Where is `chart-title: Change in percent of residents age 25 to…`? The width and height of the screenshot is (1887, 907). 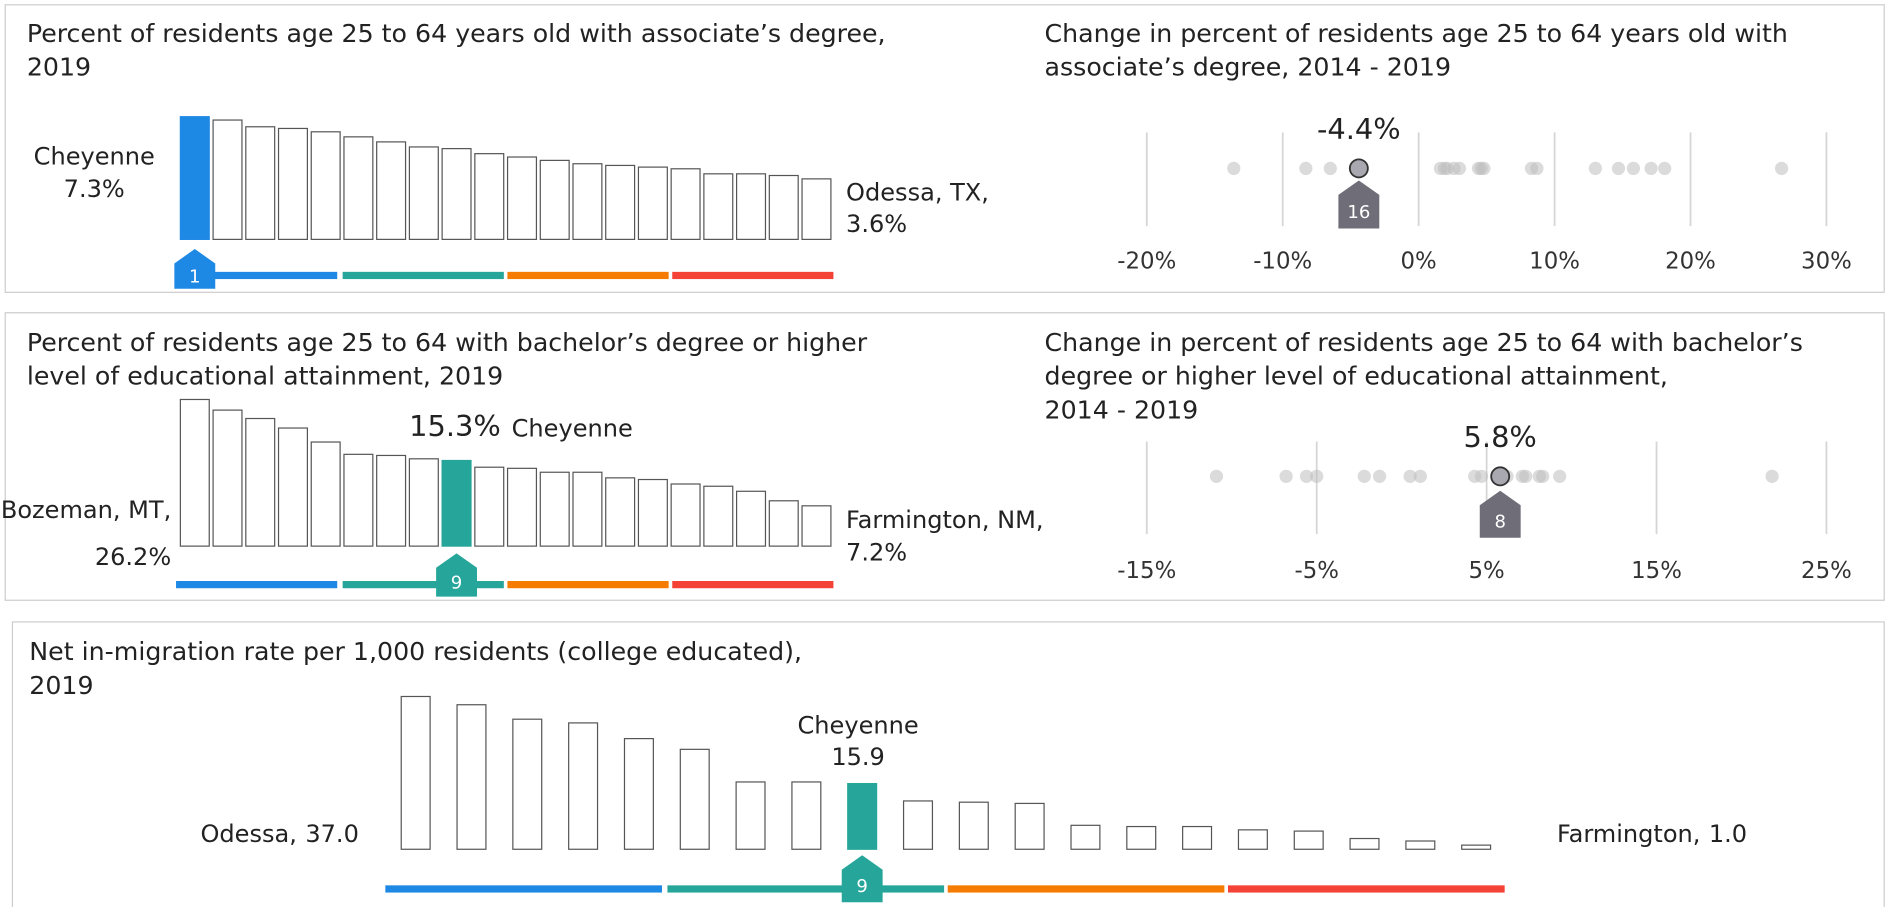
chart-title: Change in percent of residents age 25 to… is located at coordinates (1416, 33).